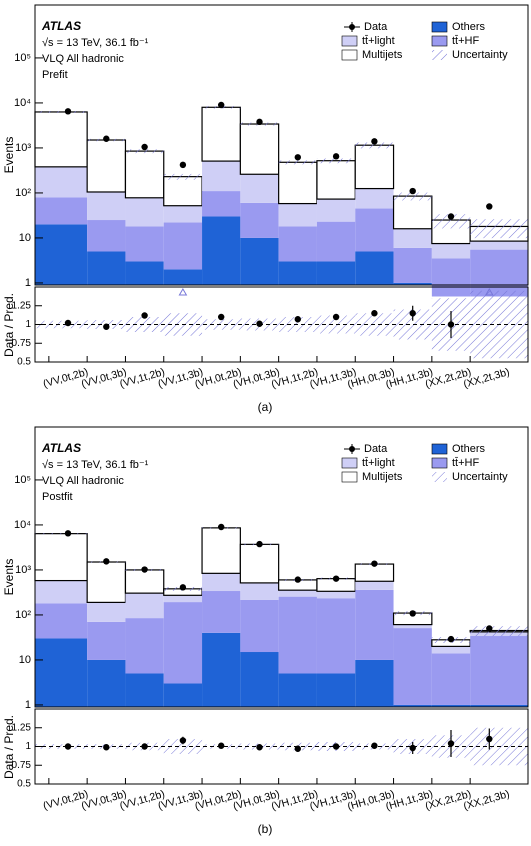 The width and height of the screenshot is (531, 846). Describe the element at coordinates (376, 27) in the screenshot. I see `legend-label: Data` at that location.